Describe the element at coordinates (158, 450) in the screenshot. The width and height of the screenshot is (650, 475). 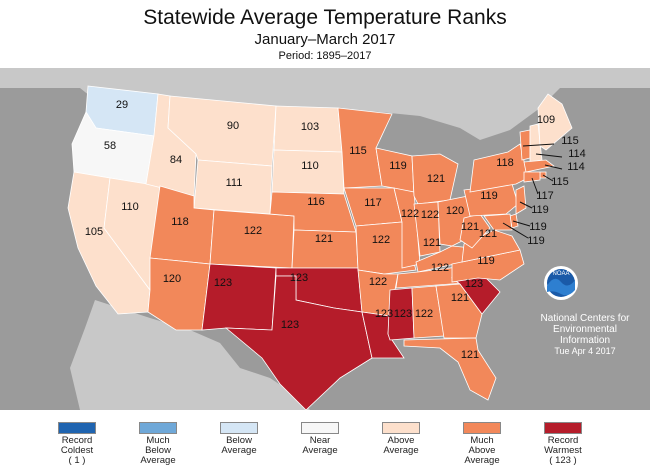
I see `legend-label: Below` at that location.